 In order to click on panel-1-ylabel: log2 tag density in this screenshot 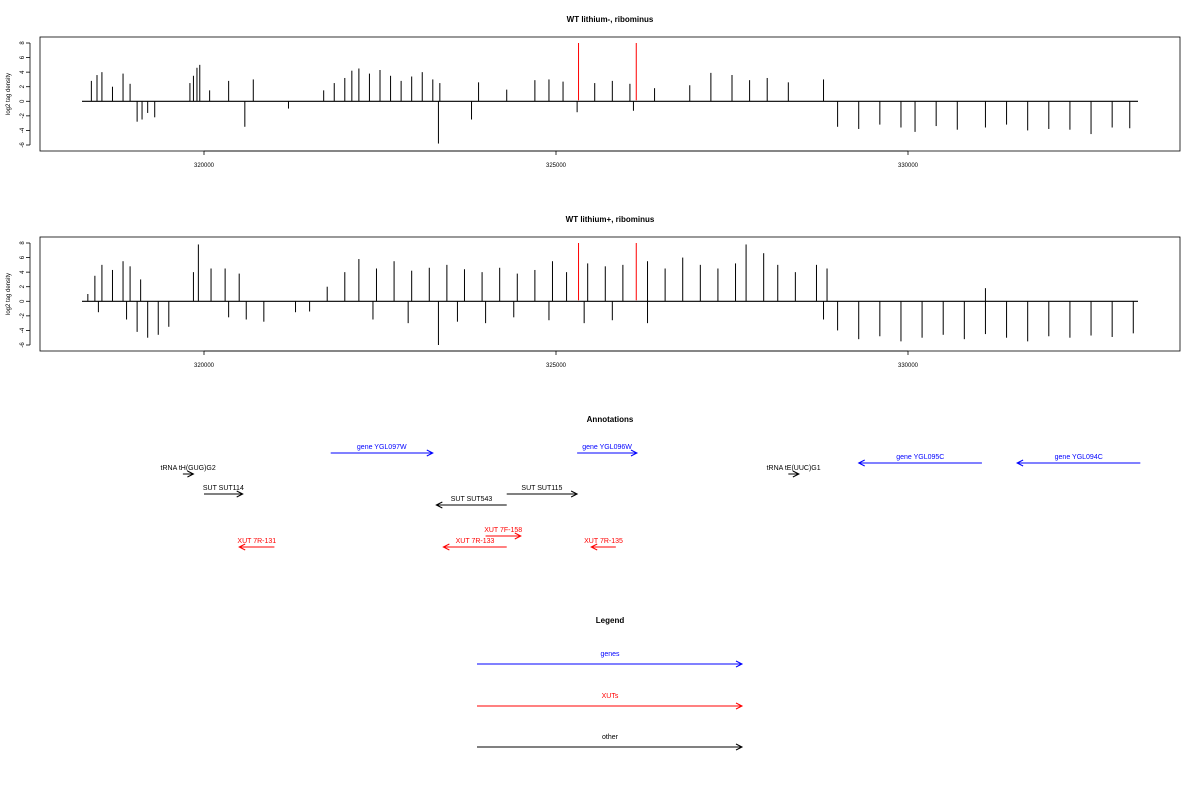, I will do `click(9, 94)`.